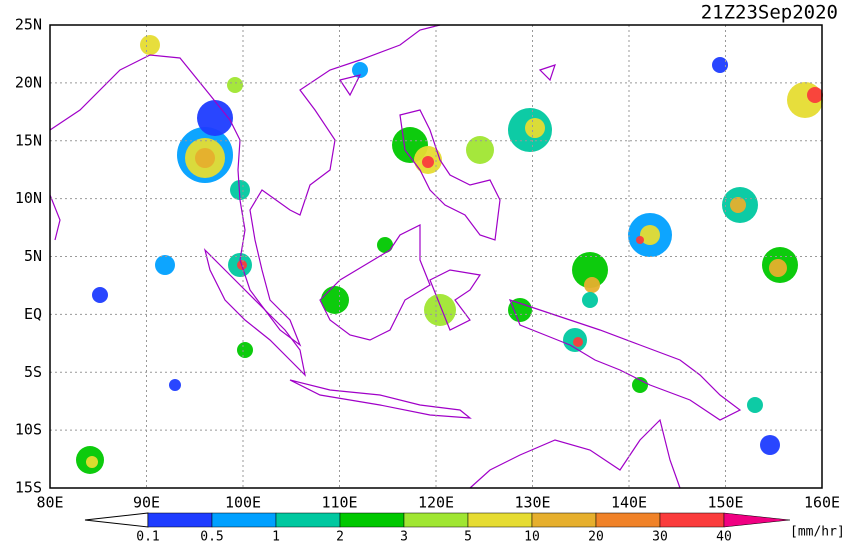 The width and height of the screenshot is (864, 544). Describe the element at coordinates (33, 372) in the screenshot. I see `lat-label: 5S` at that location.